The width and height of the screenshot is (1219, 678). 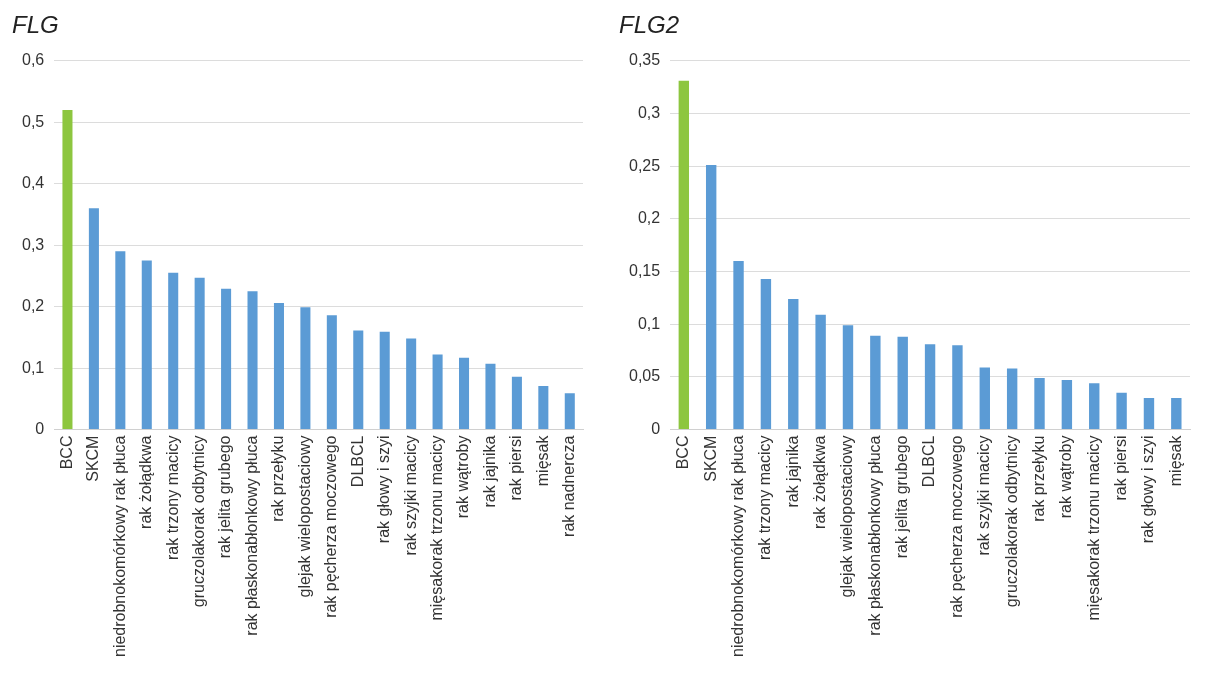 I want to click on y-tick-label: 0,25, so click(x=645, y=165).